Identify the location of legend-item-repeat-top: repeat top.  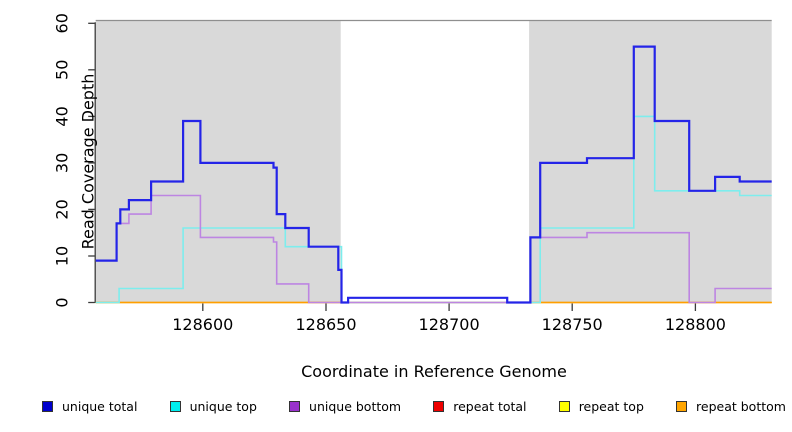
(601, 406).